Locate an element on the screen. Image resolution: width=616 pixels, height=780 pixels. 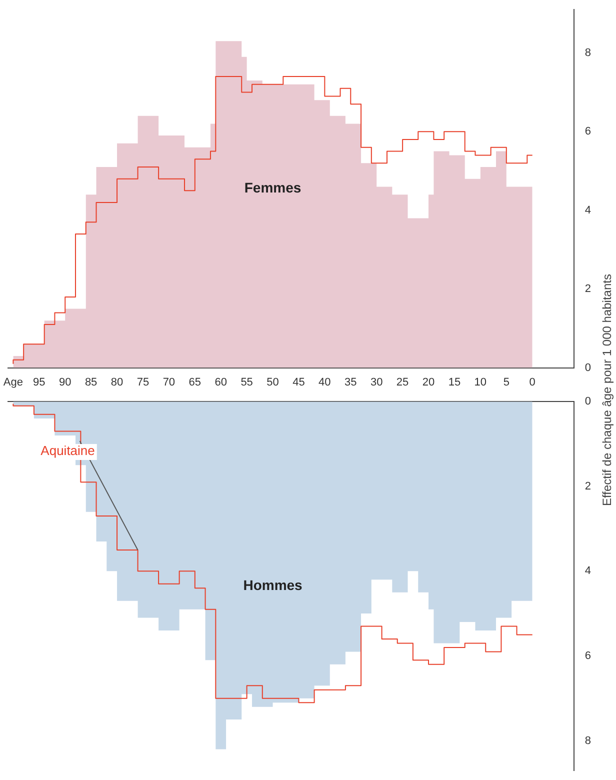
x-tick-label: Age is located at coordinates (13, 382).